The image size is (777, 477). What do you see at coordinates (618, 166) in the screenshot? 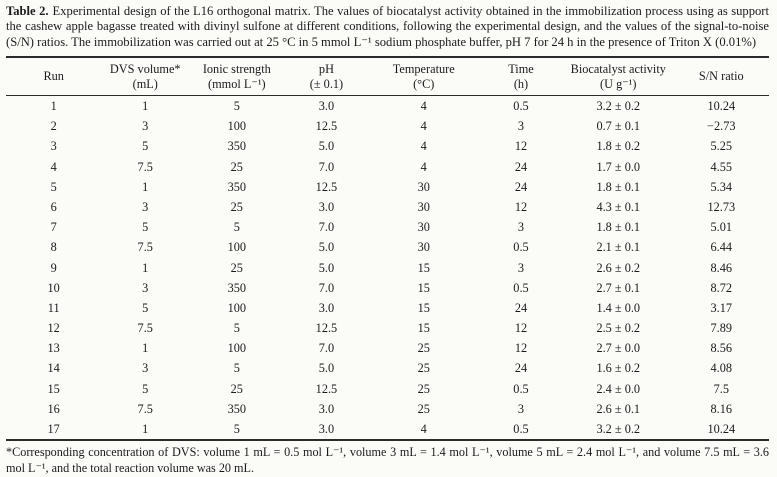
I see `table-cell: 1.7 ± 0.0` at bounding box center [618, 166].